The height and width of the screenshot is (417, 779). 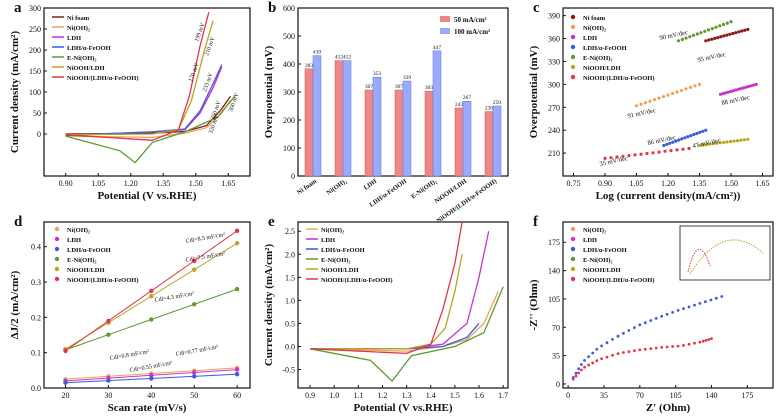 What do you see at coordinates (604, 395) in the screenshot?
I see `panel-f-xtick-label: 35` at bounding box center [604, 395].